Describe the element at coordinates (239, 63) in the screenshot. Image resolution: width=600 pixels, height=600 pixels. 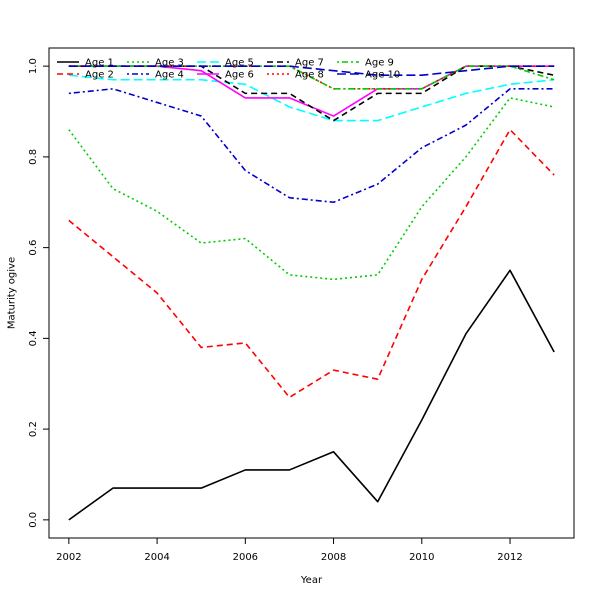
I see `legend-label: Age 5` at that location.